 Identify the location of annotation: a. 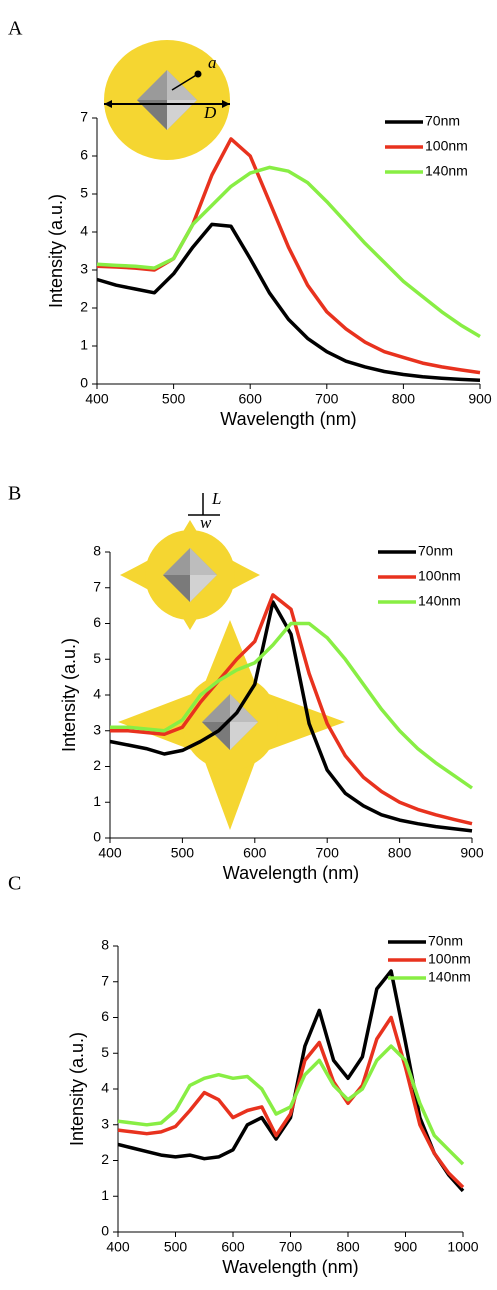
(212, 62).